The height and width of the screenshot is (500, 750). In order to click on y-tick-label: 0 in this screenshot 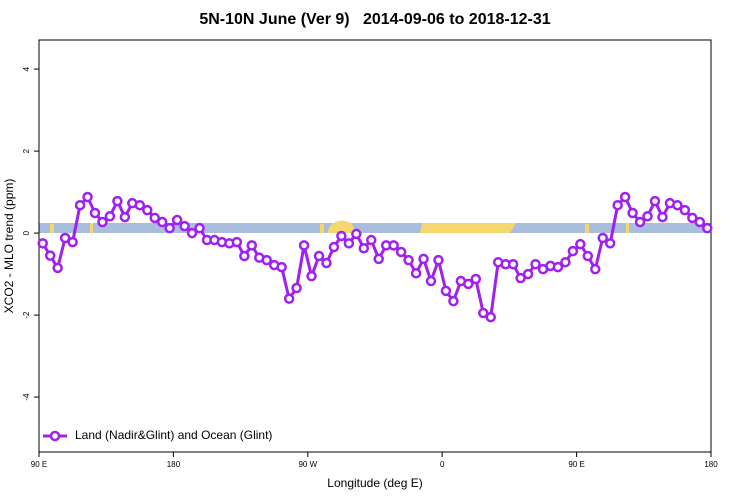, I will do `click(26, 232)`.